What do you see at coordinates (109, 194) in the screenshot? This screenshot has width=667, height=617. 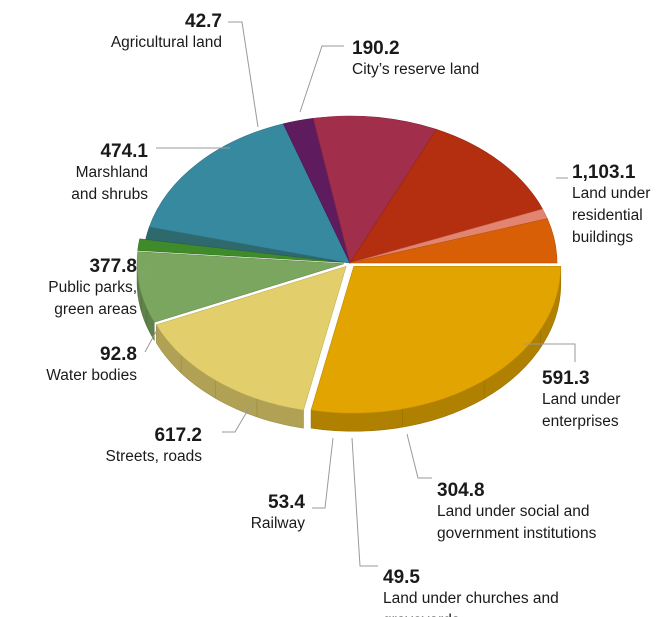 I see `slice-category-label: and shrubs` at bounding box center [109, 194].